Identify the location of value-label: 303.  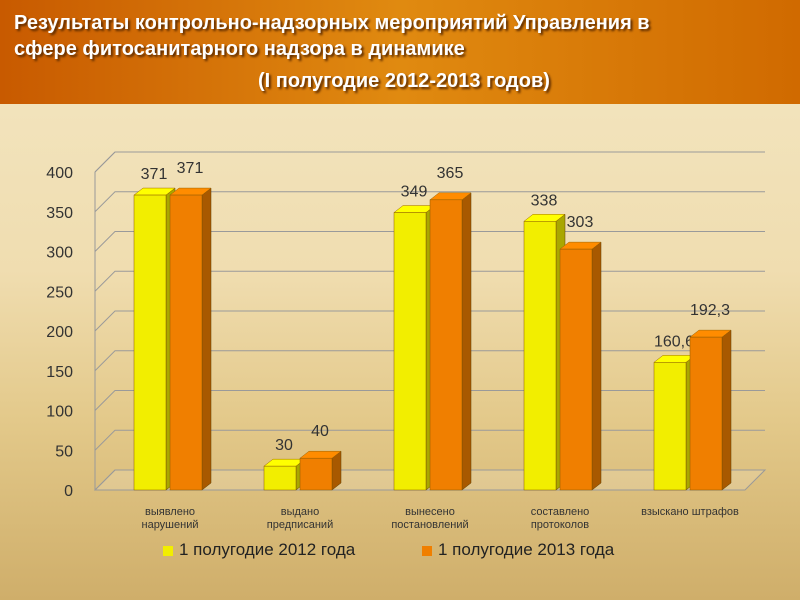
(580, 222).